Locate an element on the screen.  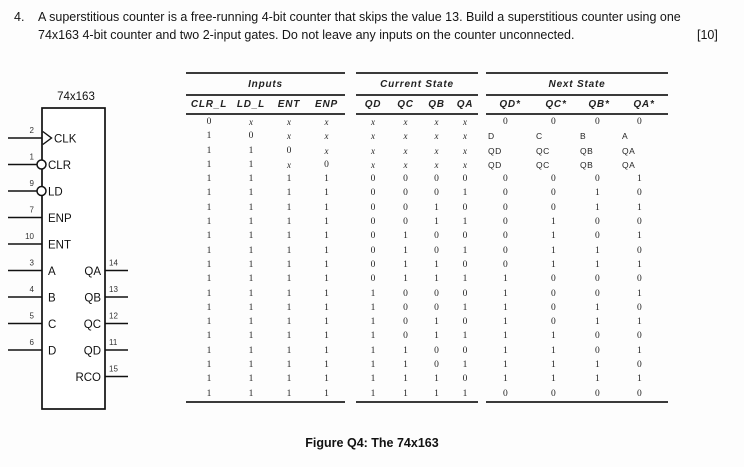
table-cell: C is located at coordinates (539, 136).